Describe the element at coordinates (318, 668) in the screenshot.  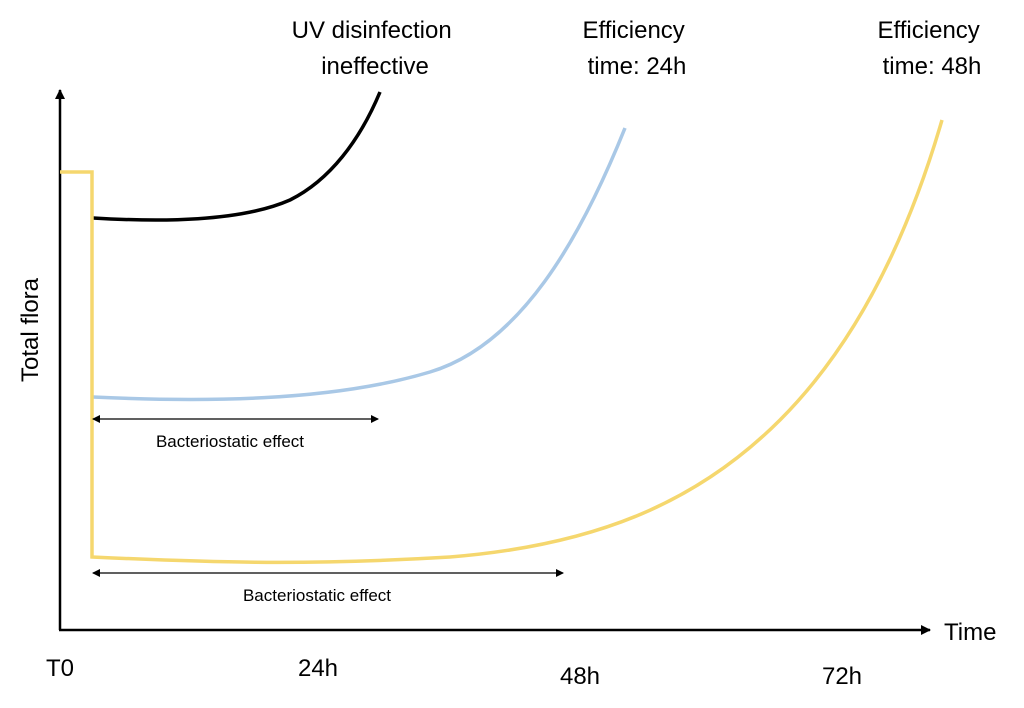
I see `x-tick-label: 24h` at that location.